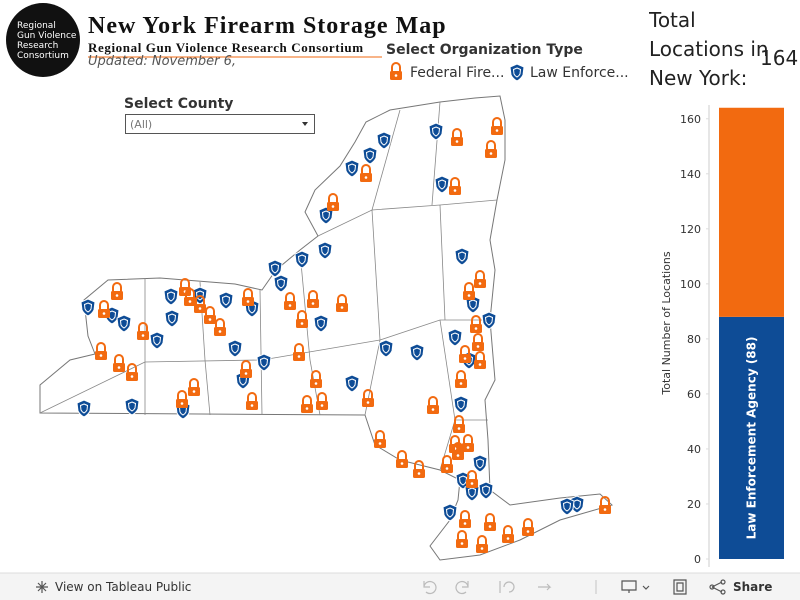  I want to click on legend-lock, so click(396, 71).